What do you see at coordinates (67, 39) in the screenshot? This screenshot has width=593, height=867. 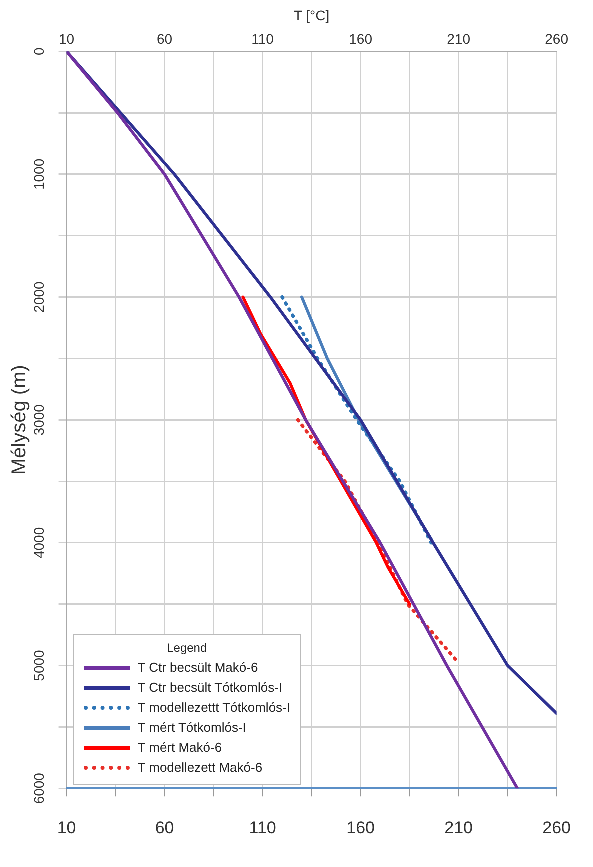 I see `x-tick-label: 10` at bounding box center [67, 39].